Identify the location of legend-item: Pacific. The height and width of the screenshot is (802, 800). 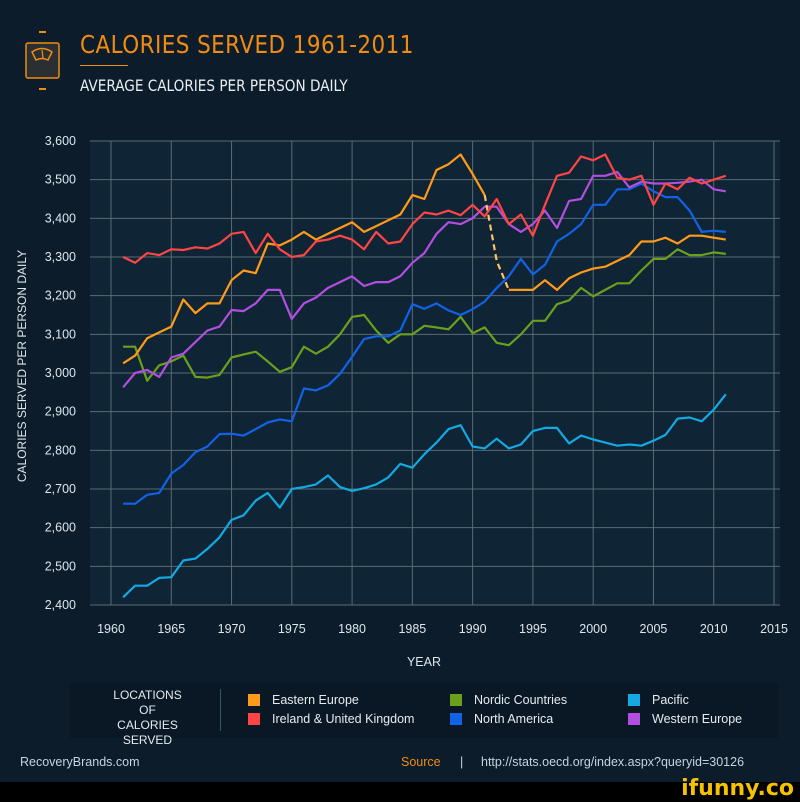
(658, 700).